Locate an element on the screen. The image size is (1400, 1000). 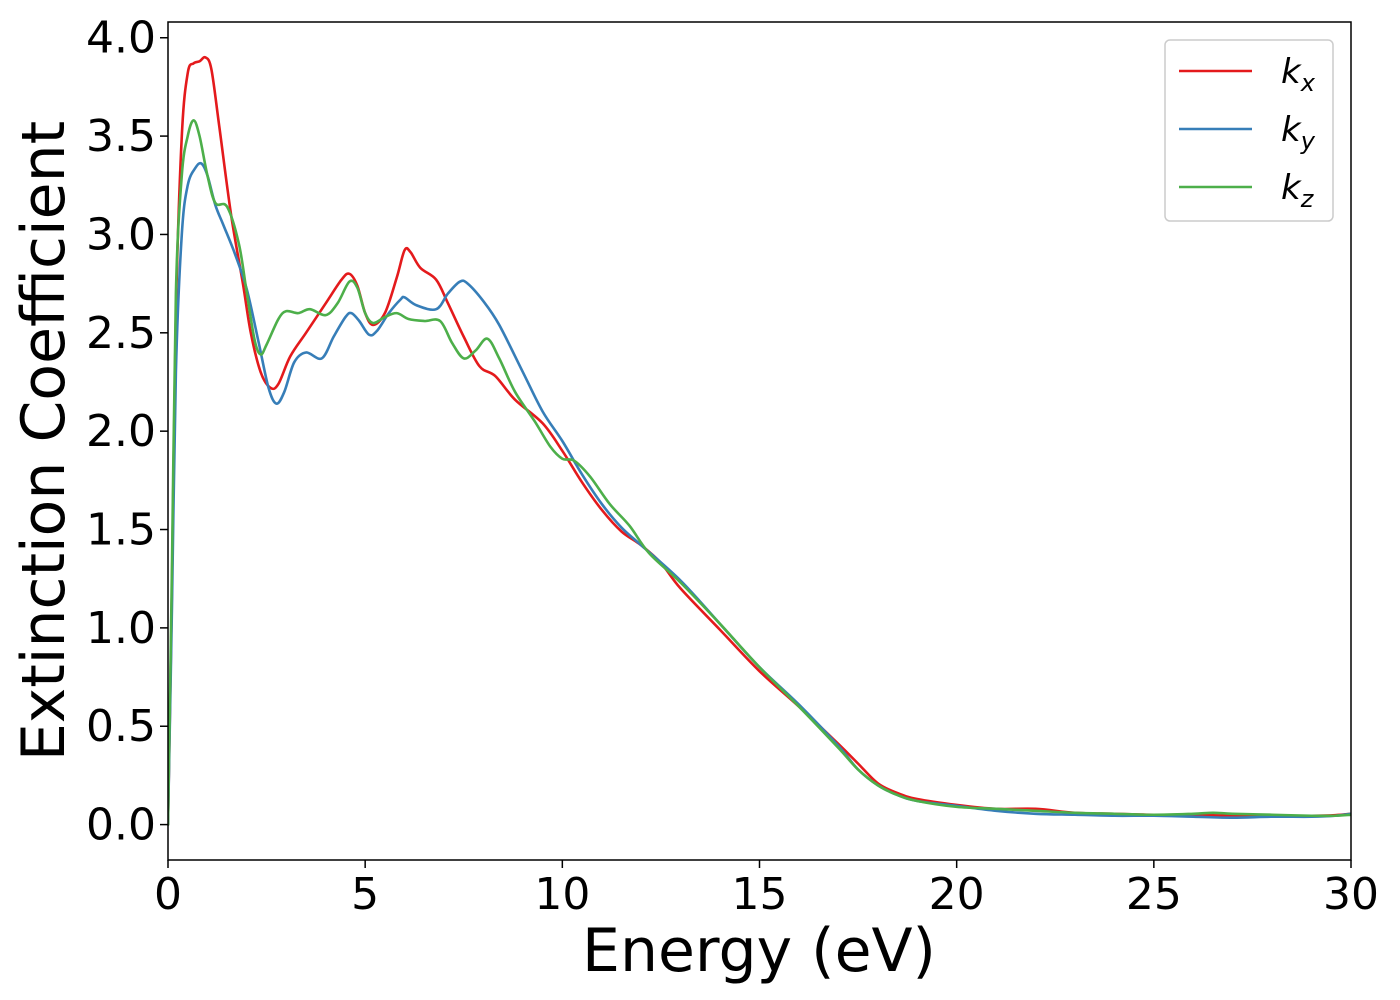
x-axis: 0 5 10 15 20 25 30 is located at coordinates (766, 890).